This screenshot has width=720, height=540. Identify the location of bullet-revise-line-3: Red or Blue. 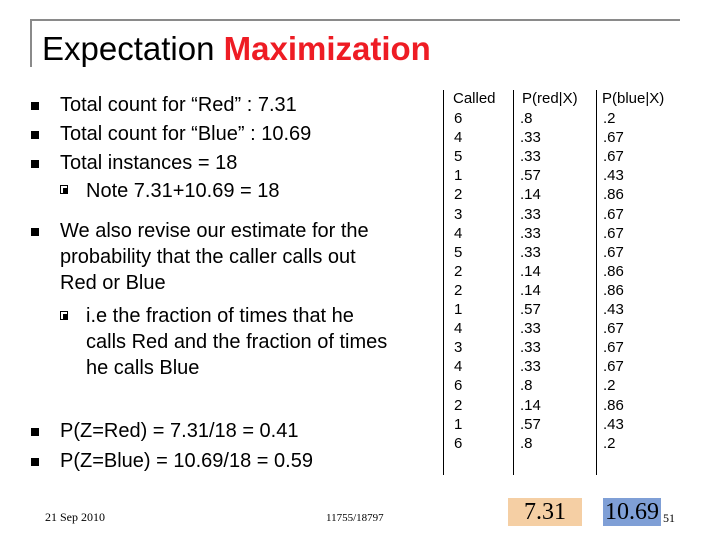
(113, 283).